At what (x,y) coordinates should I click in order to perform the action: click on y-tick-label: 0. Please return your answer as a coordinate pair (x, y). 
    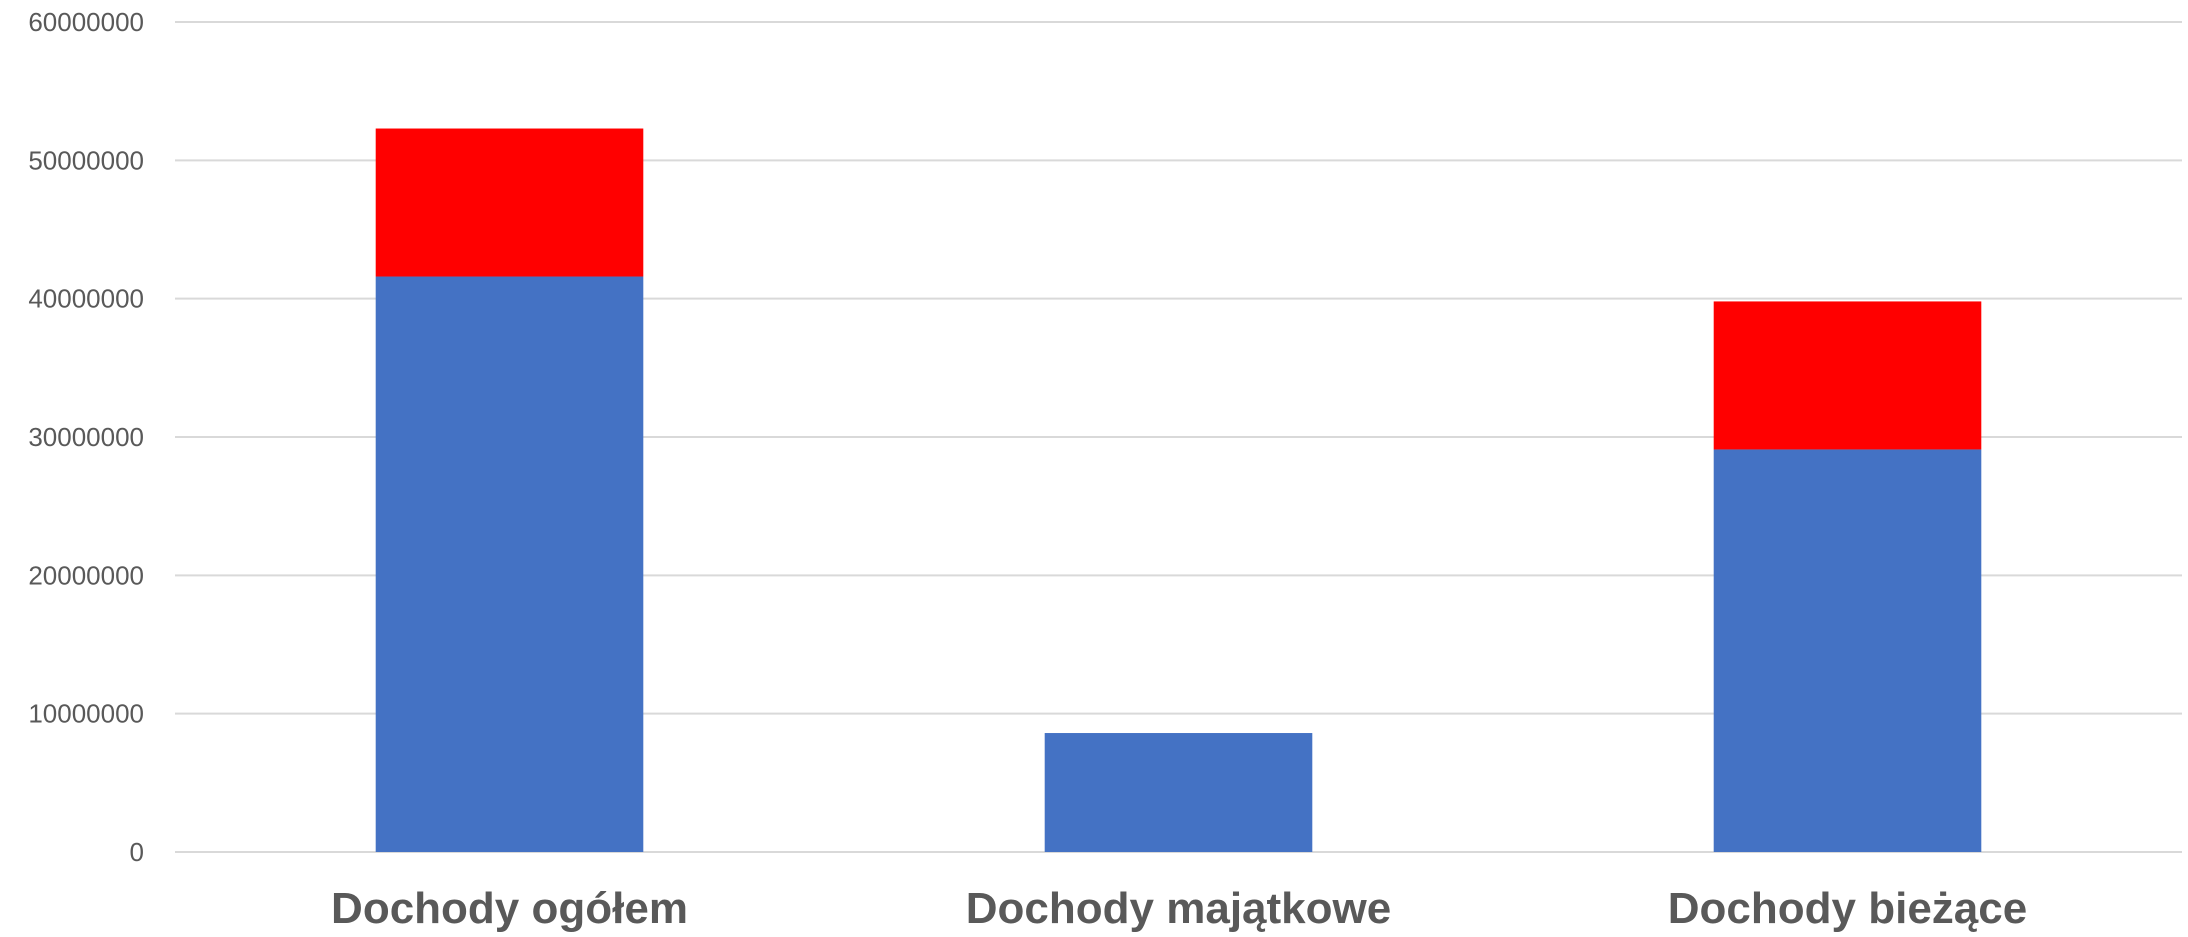
    Looking at the image, I should click on (137, 852).